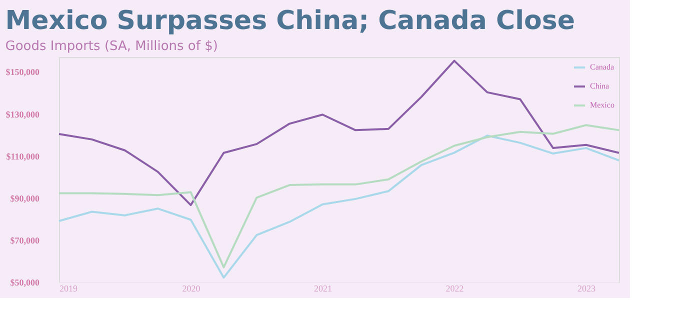 The height and width of the screenshot is (326, 684). I want to click on x-tick-label: 2022, so click(455, 289).